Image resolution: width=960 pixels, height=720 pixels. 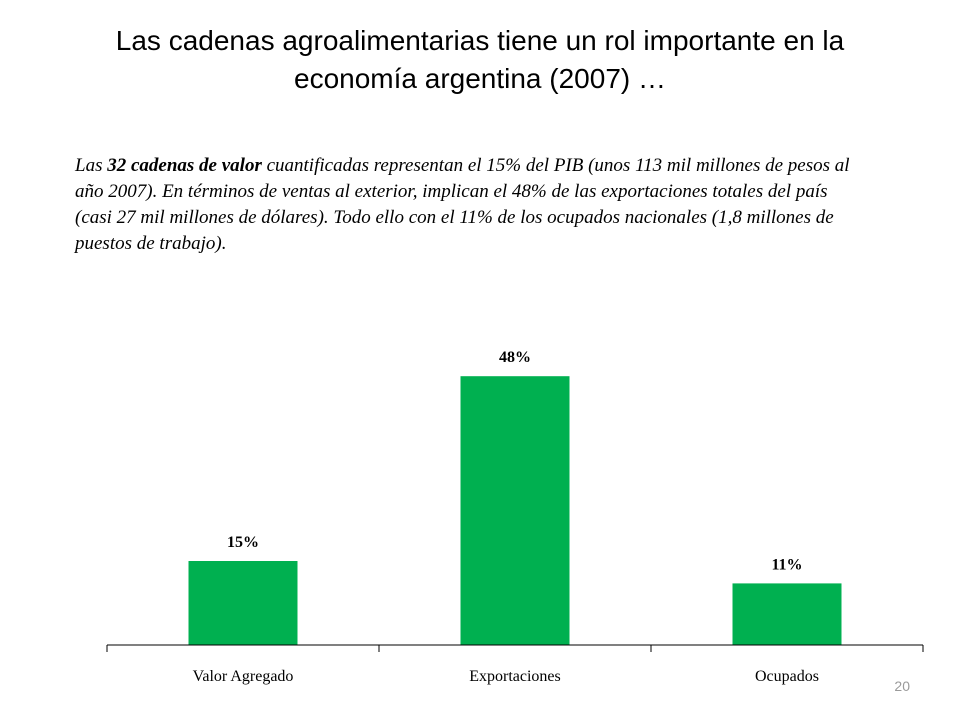 What do you see at coordinates (515, 676) in the screenshot?
I see `category-label: Exportaciones` at bounding box center [515, 676].